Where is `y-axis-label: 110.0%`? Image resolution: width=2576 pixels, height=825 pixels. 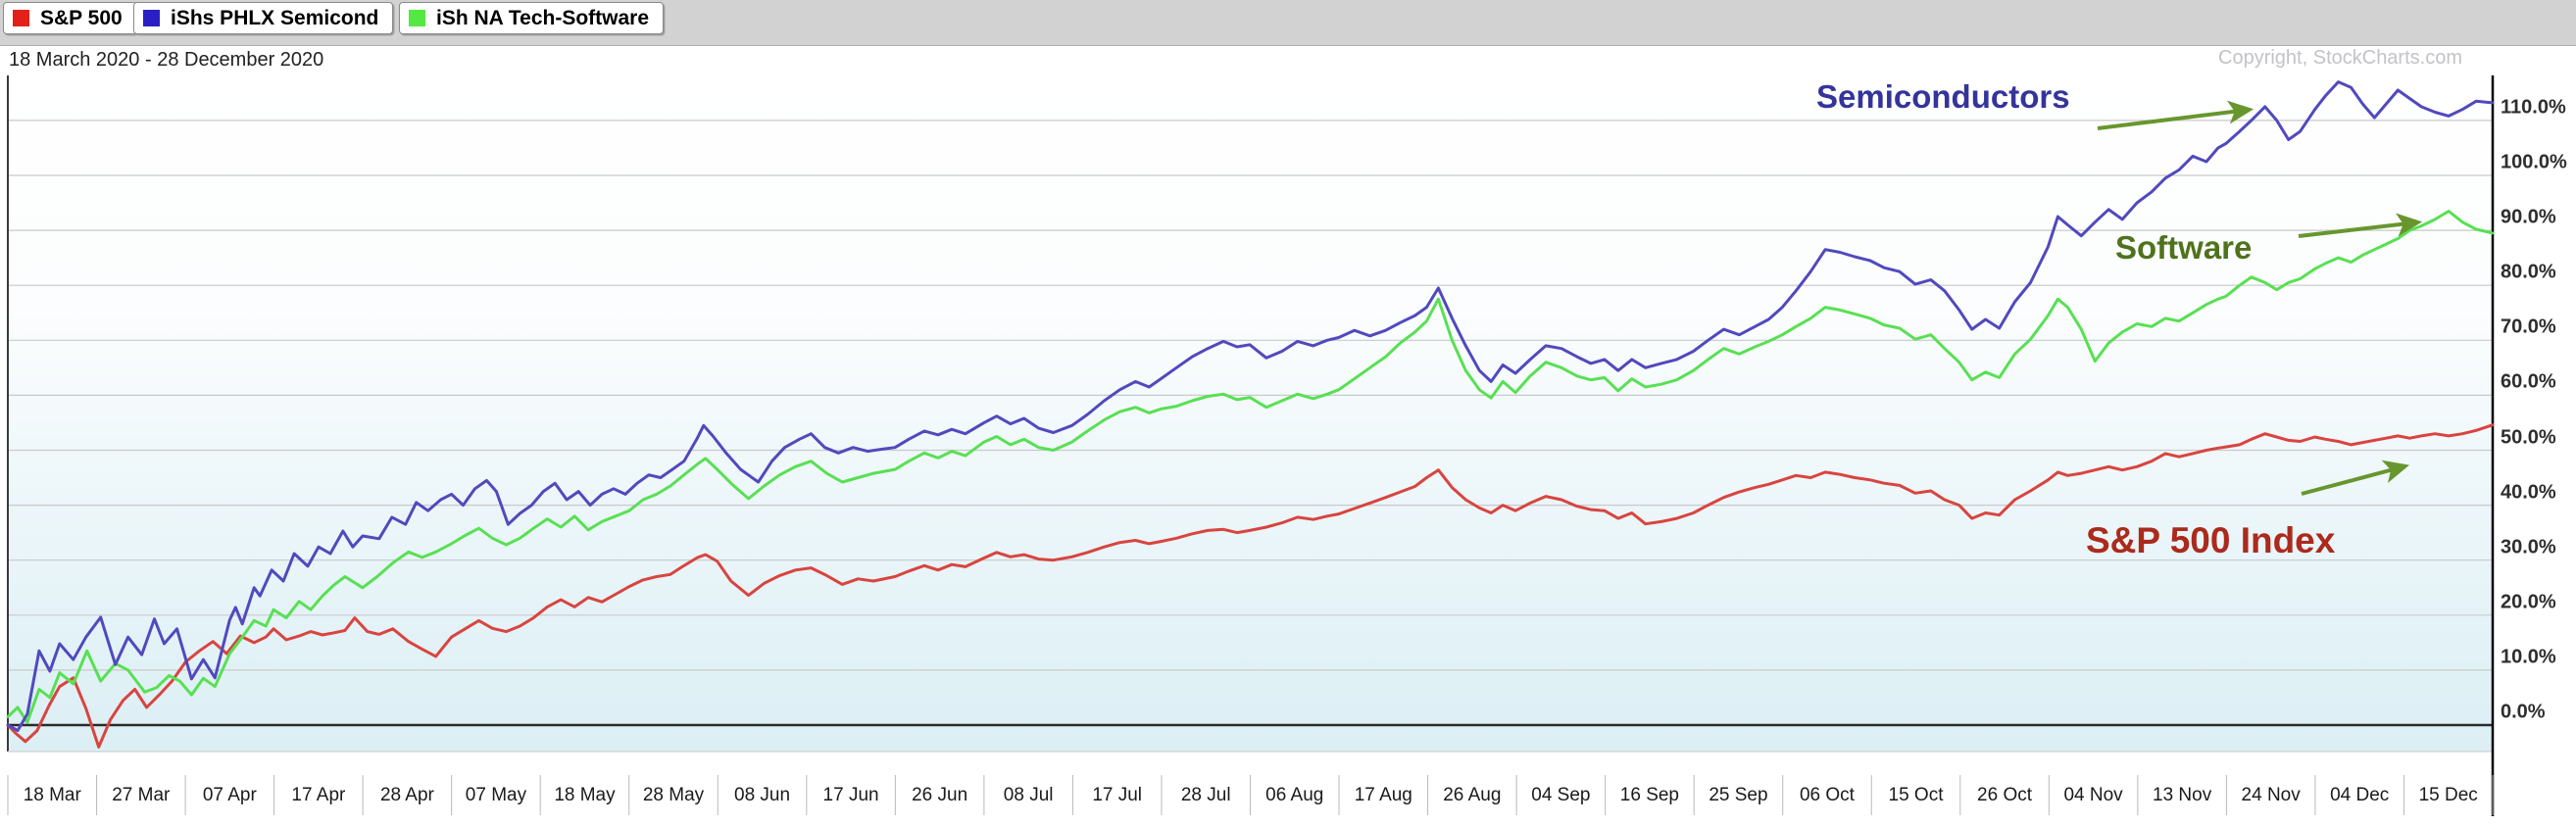
y-axis-label: 110.0% is located at coordinates (2533, 107).